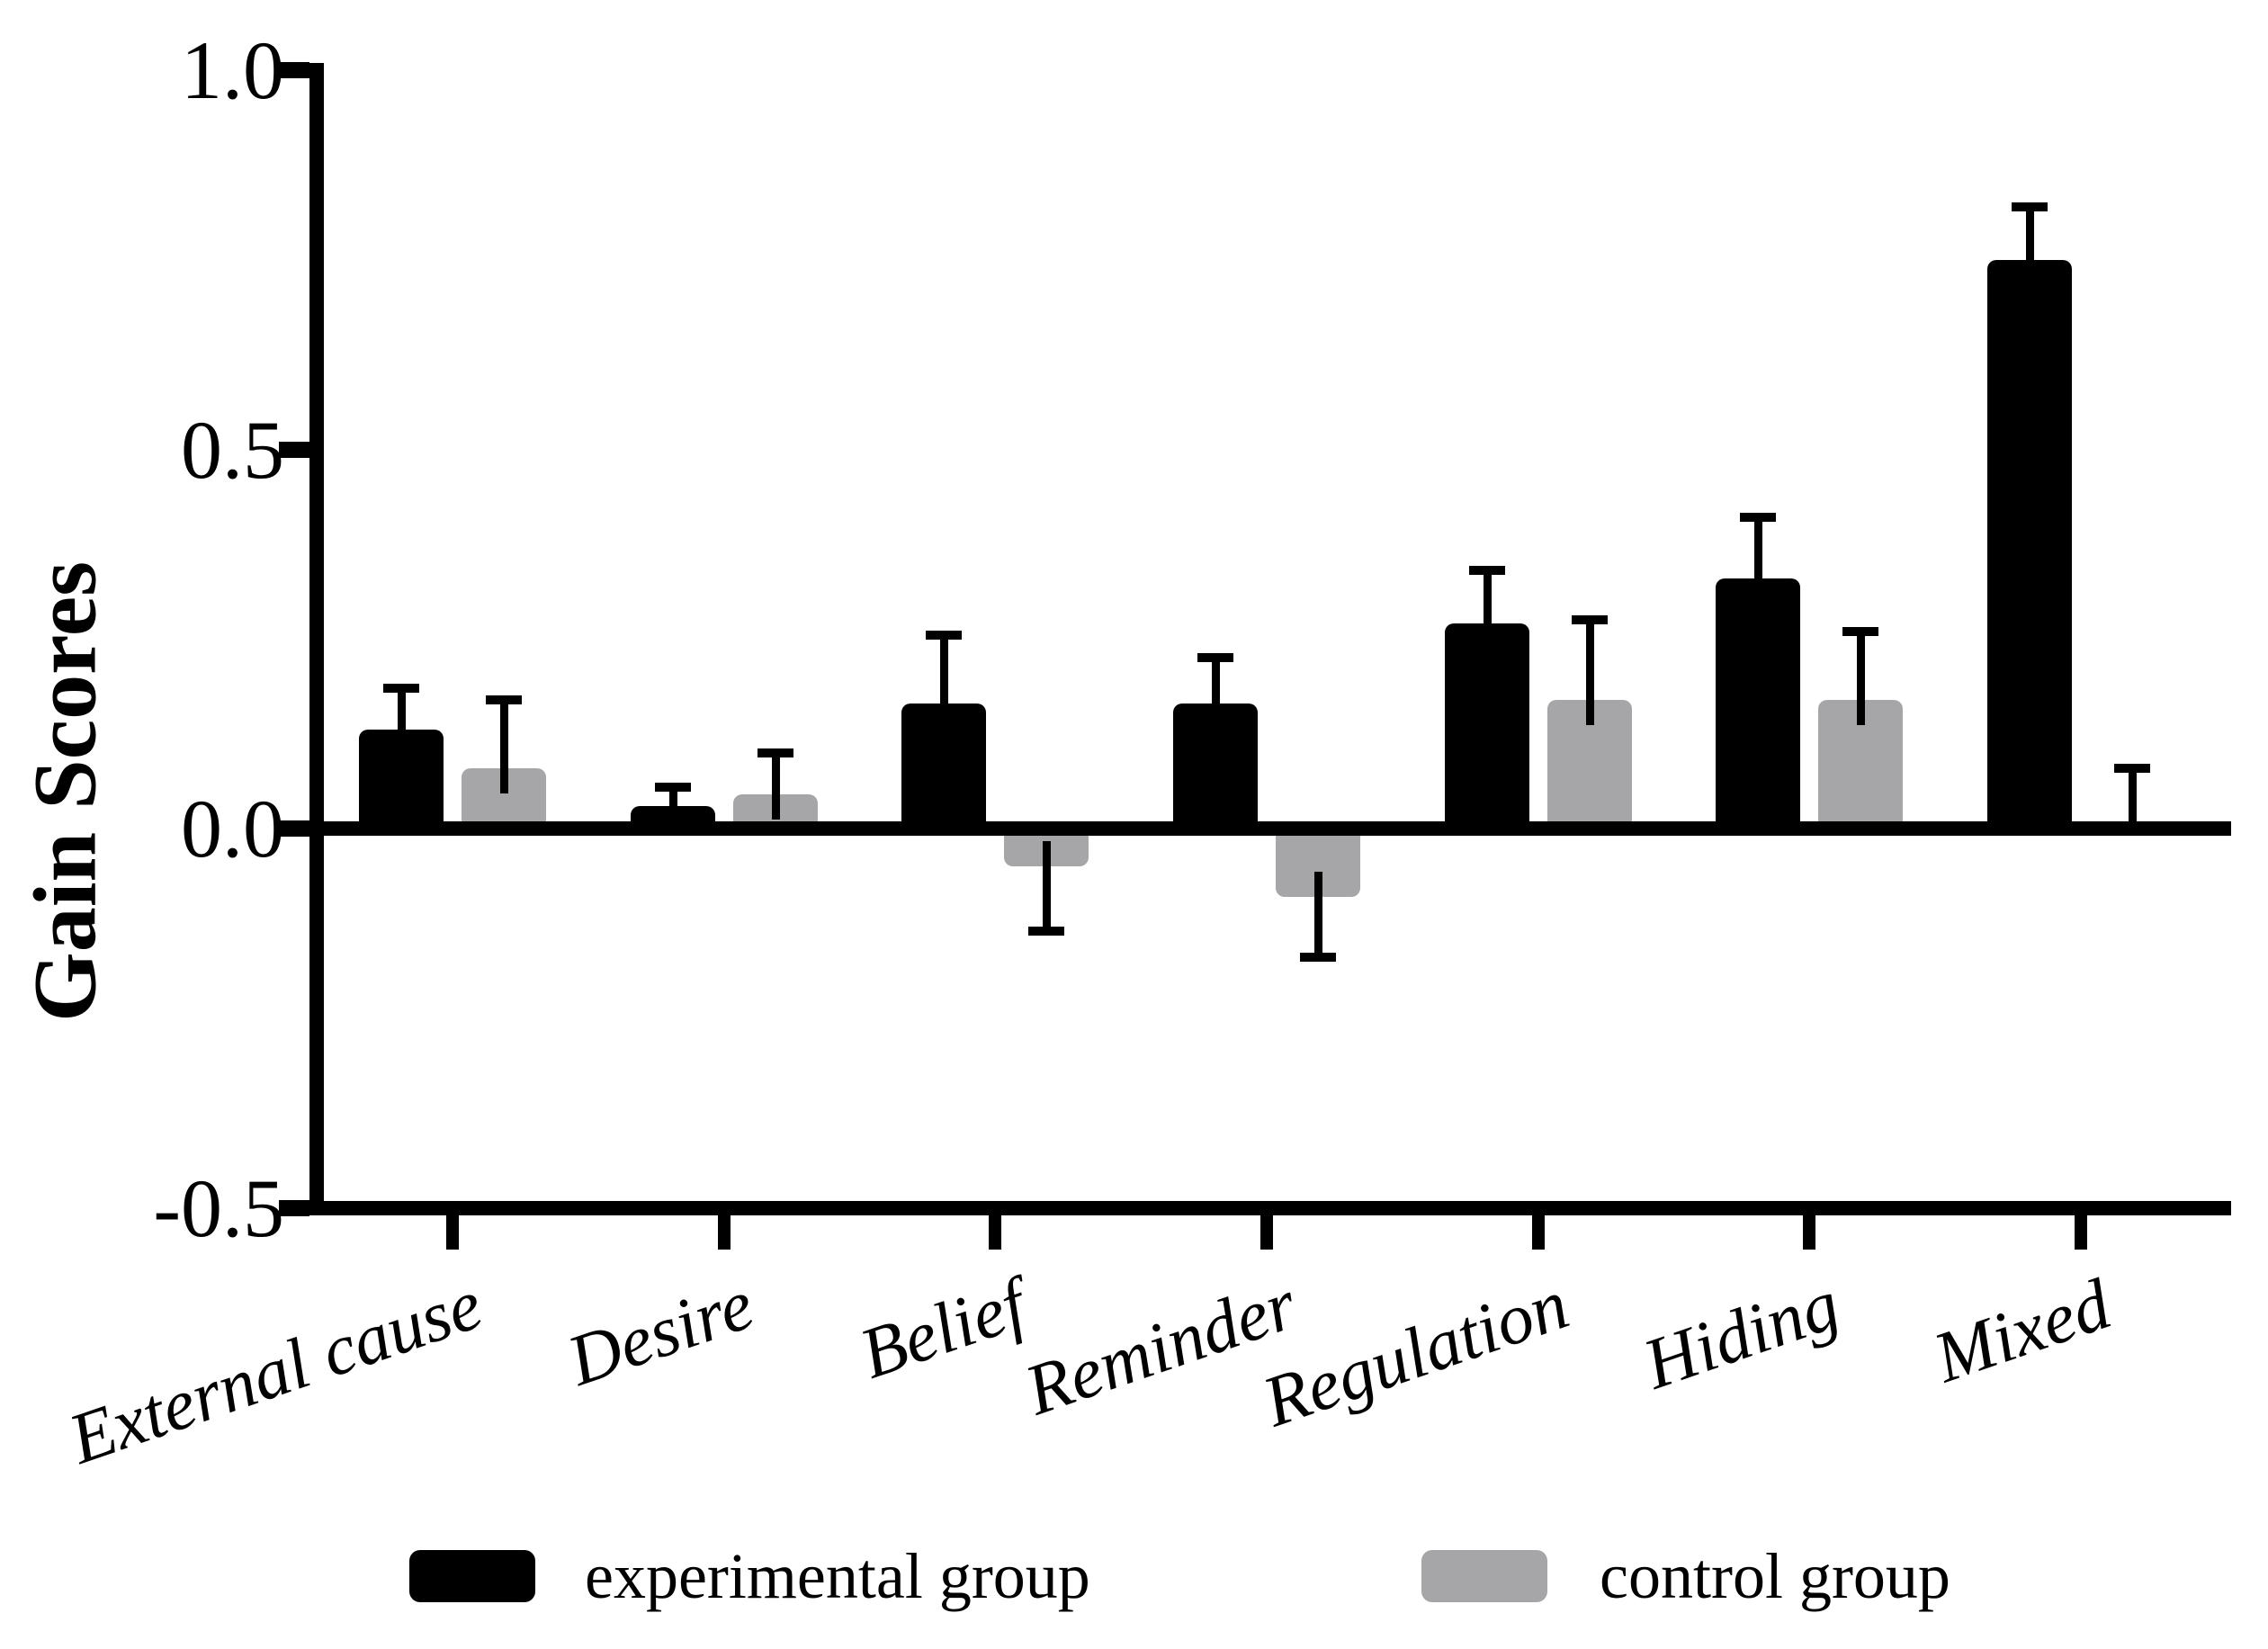 This screenshot has width=2268, height=1649. I want to click on legend-label-control-group: control group, so click(1775, 1576).